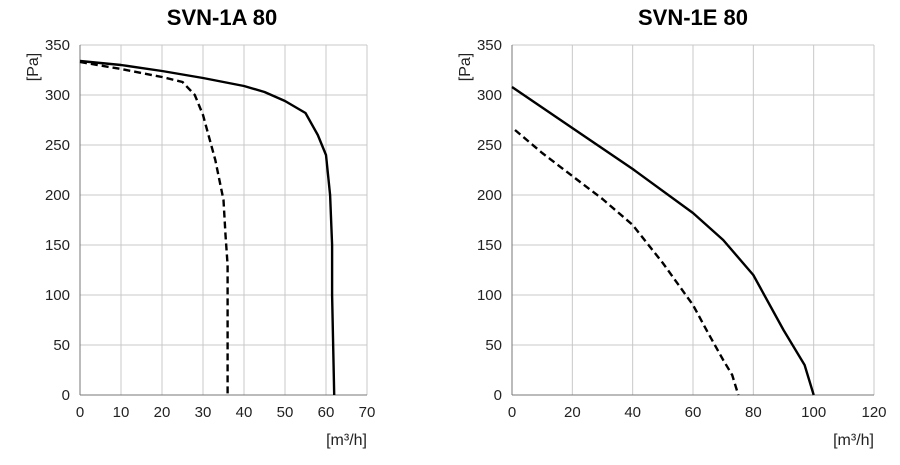  Describe the element at coordinates (121, 412) in the screenshot. I see `x-tick-label: 10` at that location.